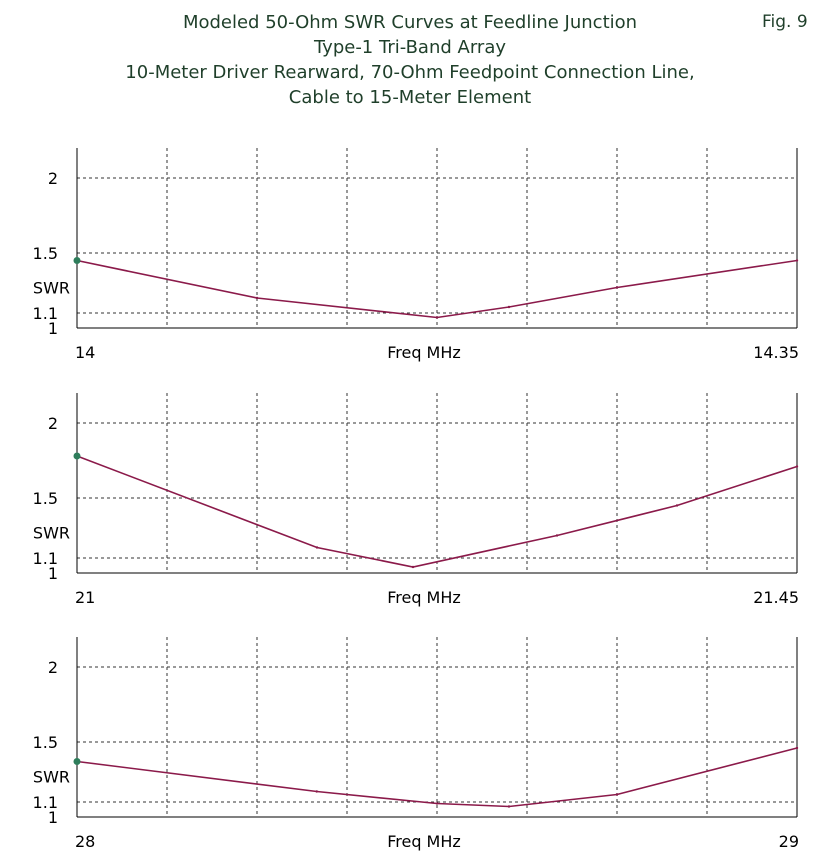 This screenshot has width=829, height=855. What do you see at coordinates (789, 841) in the screenshot?
I see `x-tick-label-10m: 29` at bounding box center [789, 841].